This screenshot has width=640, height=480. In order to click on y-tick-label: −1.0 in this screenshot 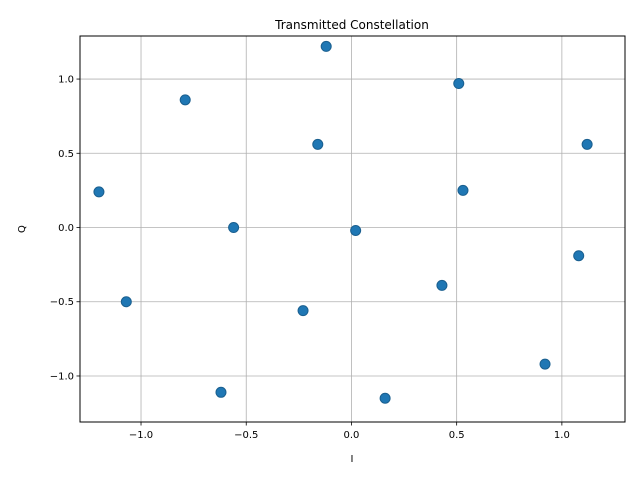, I will do `click(62, 376)`.